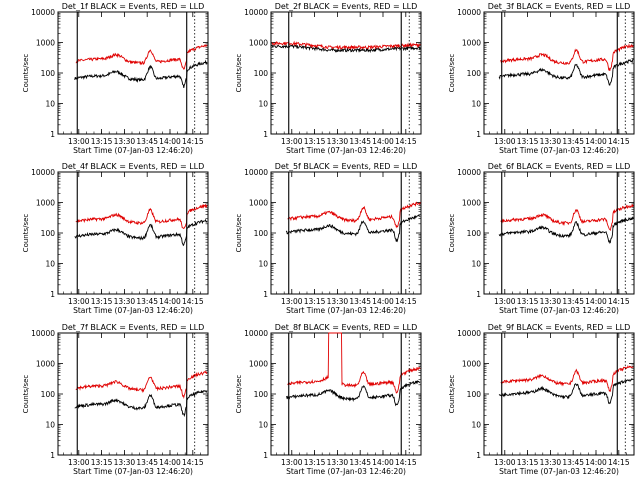 The width and height of the screenshot is (640, 480). I want to click on panel-title: Det_8f BLACK = Events, RED = LLD, so click(346, 327).